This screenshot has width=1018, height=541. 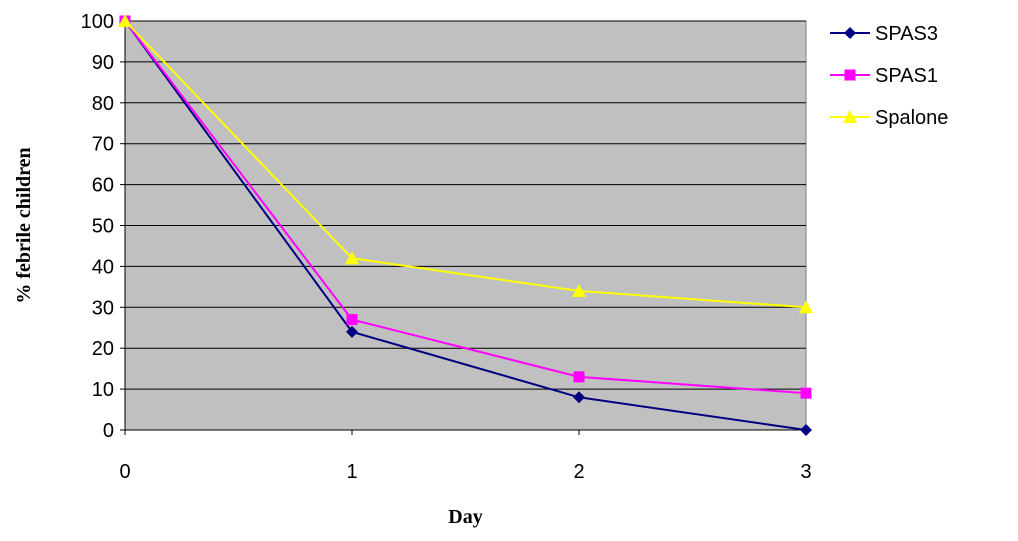 I want to click on x-axis-title: Day, so click(x=465, y=517).